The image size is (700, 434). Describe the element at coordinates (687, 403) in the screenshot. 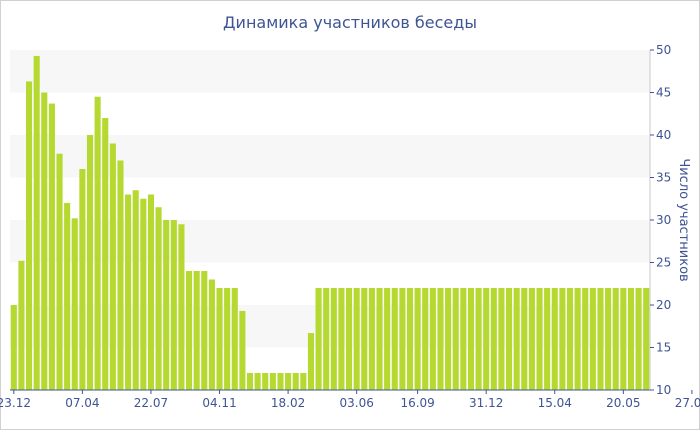

I see `x-tick-label: 27.05` at that location.